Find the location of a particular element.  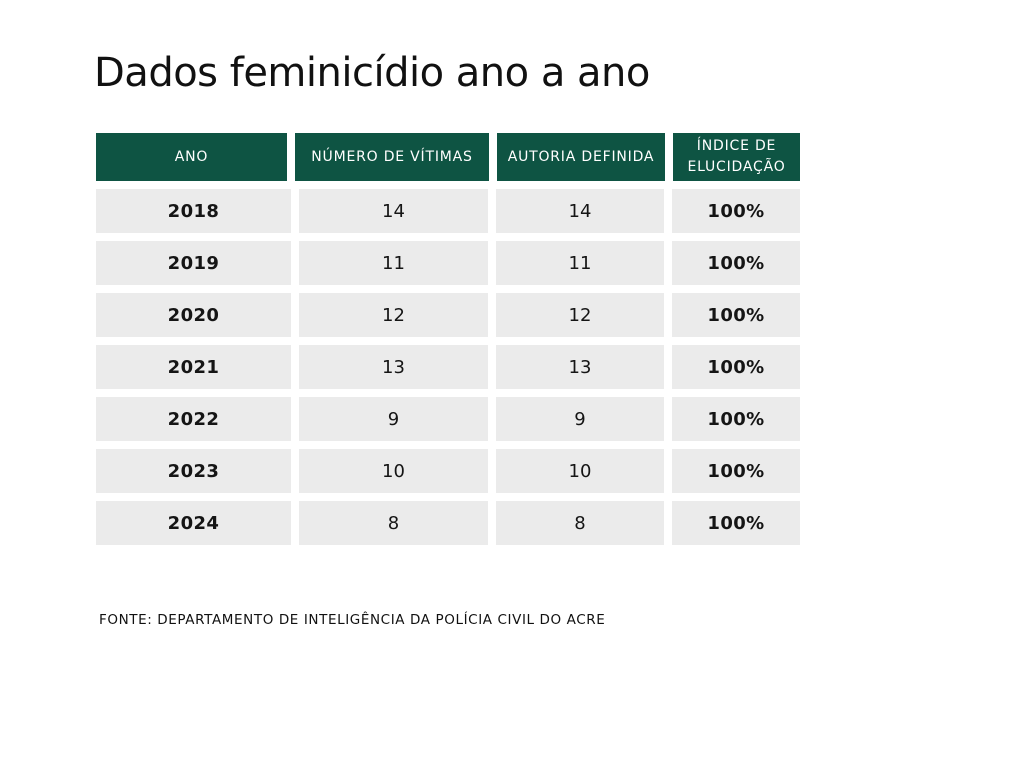

header-cell-indice-text: ÍNDICE DE ELUCIDAÇÃO is located at coordinates (736, 157).